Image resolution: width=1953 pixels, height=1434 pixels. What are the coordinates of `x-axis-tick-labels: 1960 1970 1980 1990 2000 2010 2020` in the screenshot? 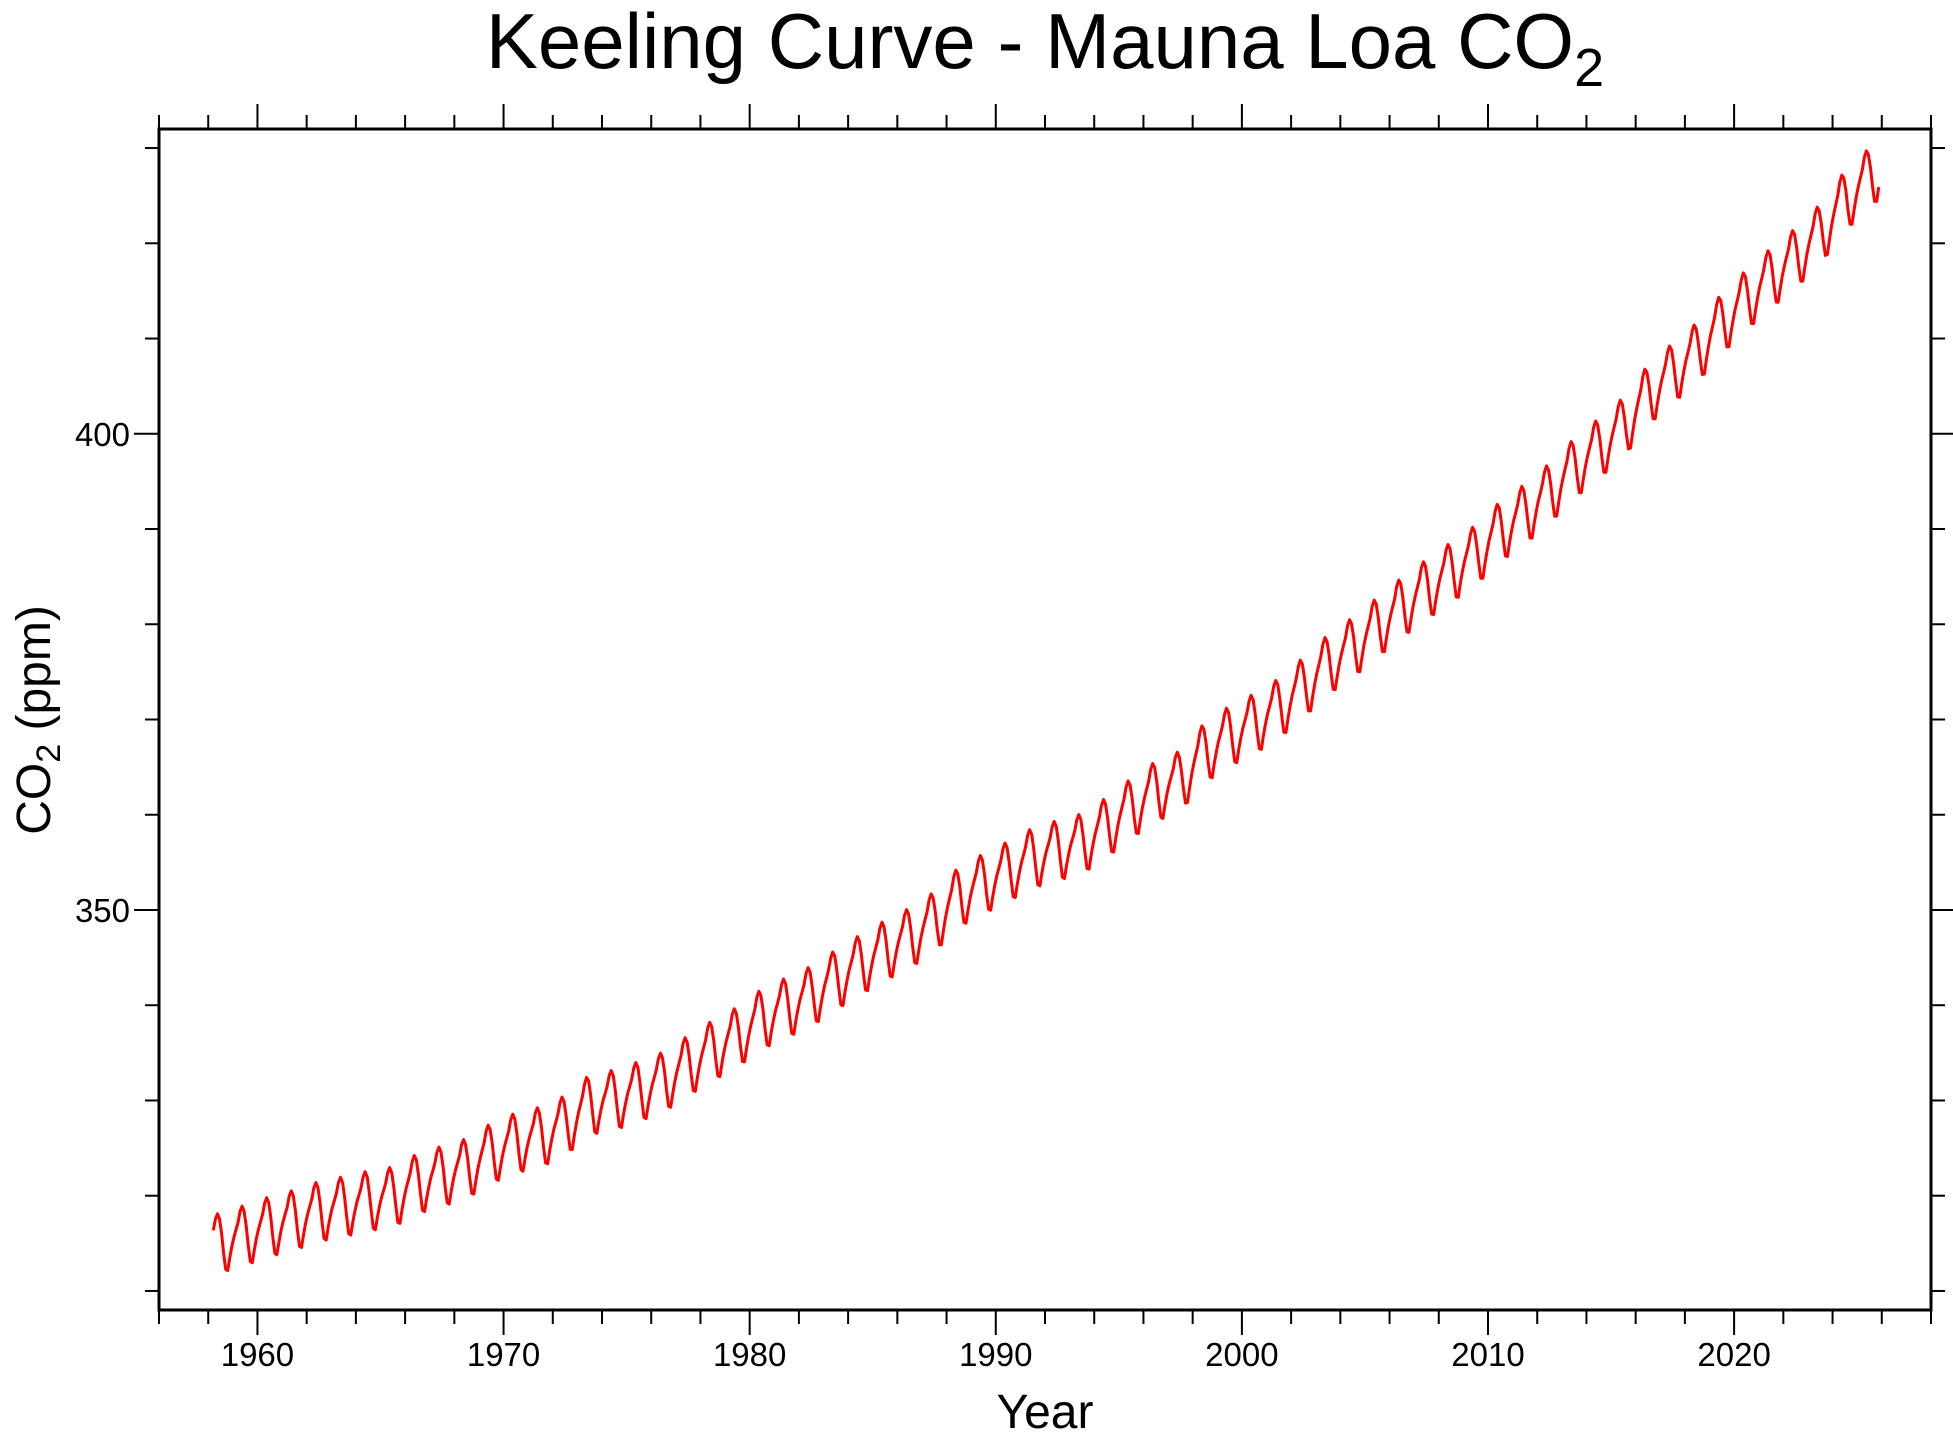 It's located at (996, 1354).